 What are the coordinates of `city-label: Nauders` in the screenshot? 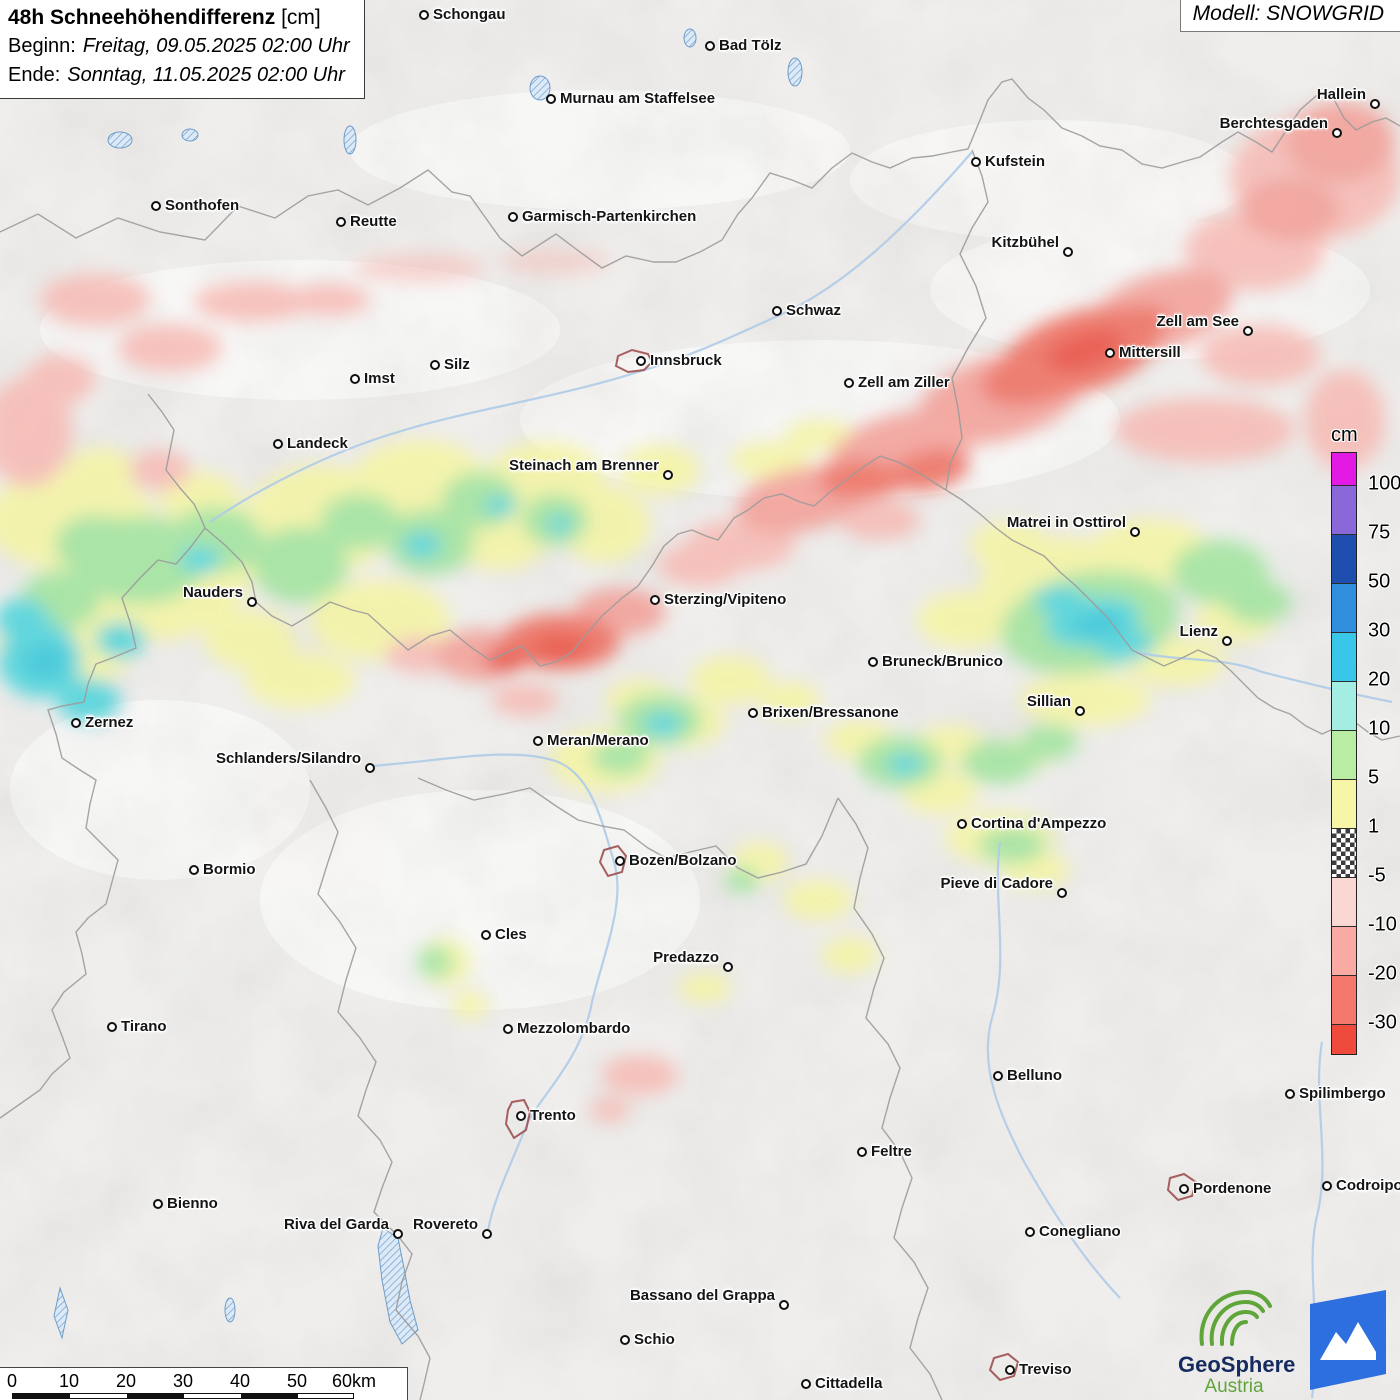 It's located at (212, 592).